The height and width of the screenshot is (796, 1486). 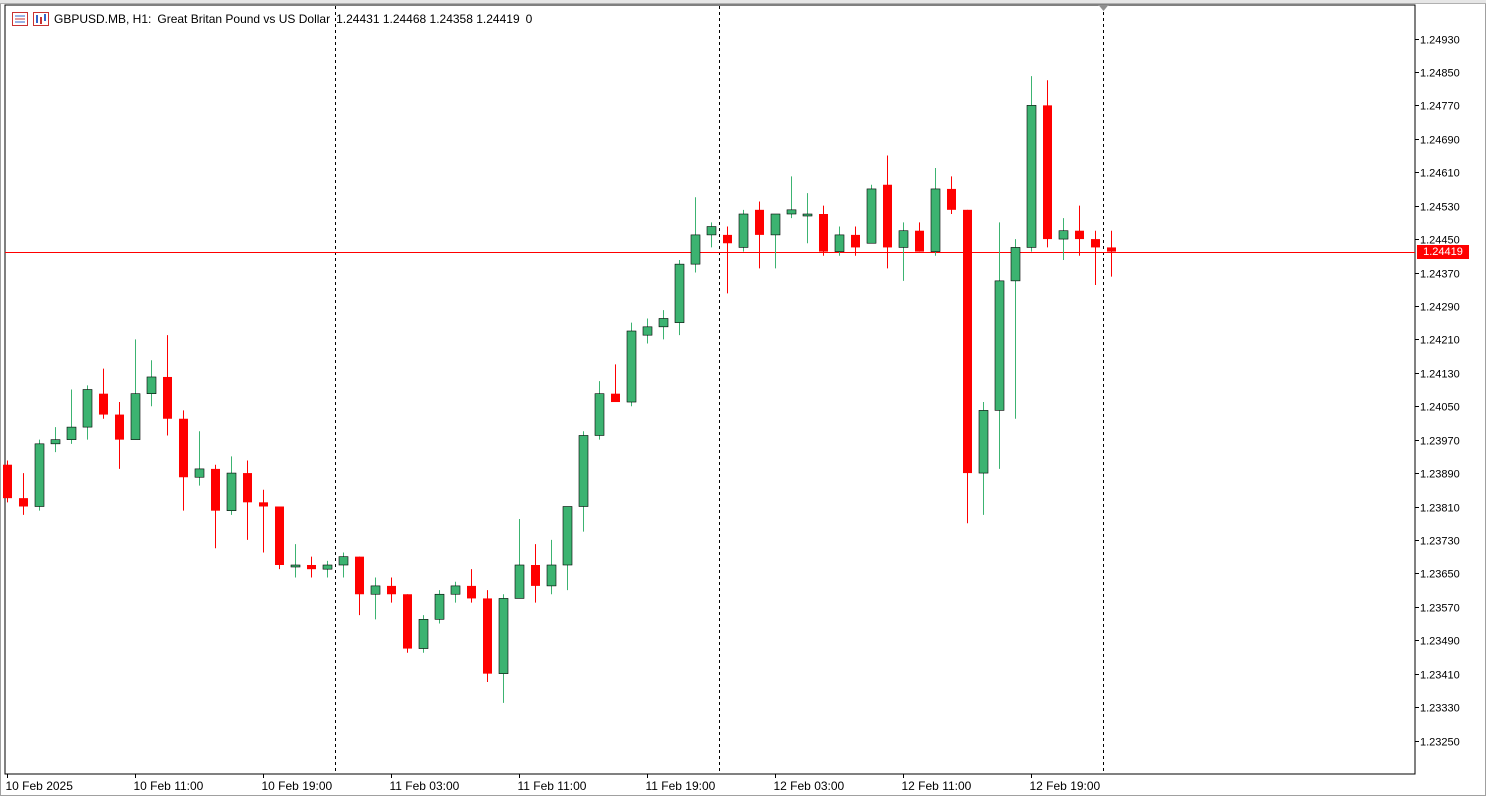 I want to click on x-tick-label: 11 Feb 11:00, so click(x=552, y=786).